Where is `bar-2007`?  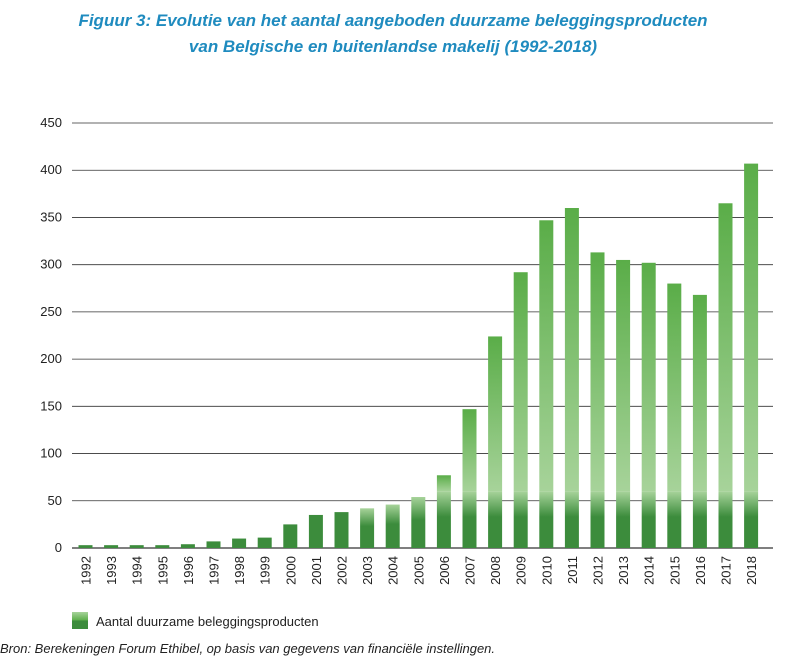 bar-2007 is located at coordinates (469, 478).